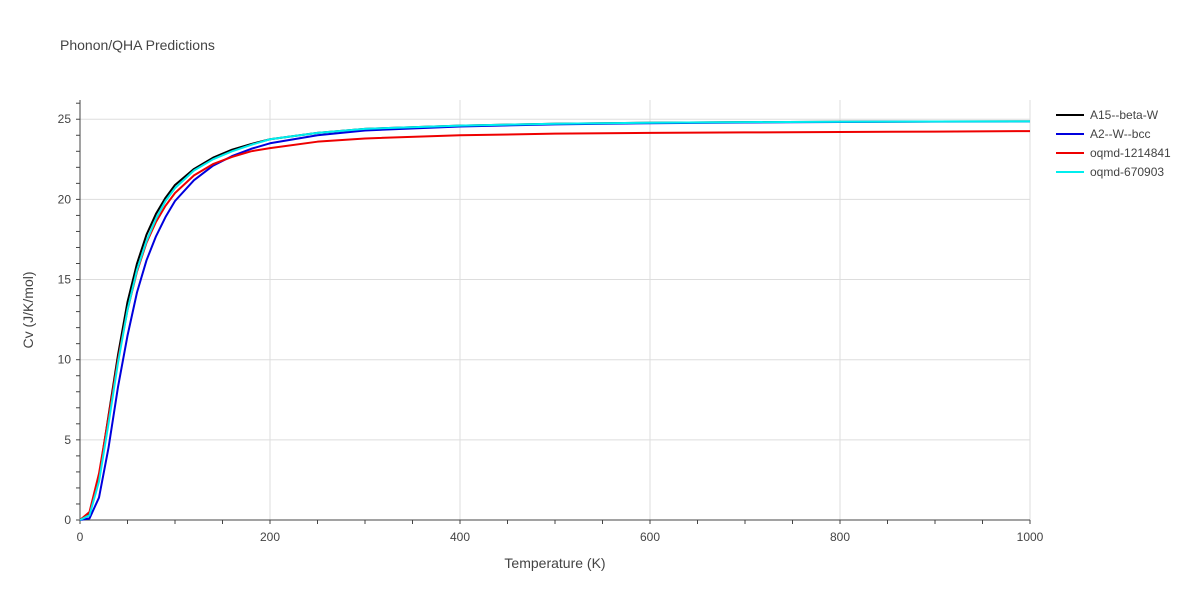  Describe the element at coordinates (65, 119) in the screenshot. I see `y-tick-label: 25` at that location.